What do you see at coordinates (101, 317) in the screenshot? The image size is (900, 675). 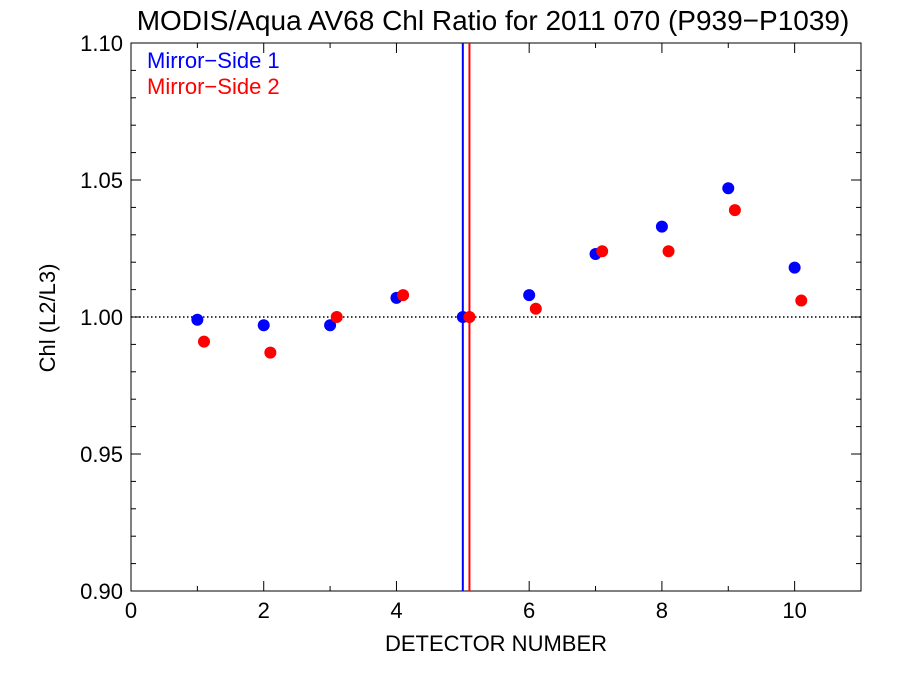 I see `y-tick-label: 1.00` at bounding box center [101, 317].